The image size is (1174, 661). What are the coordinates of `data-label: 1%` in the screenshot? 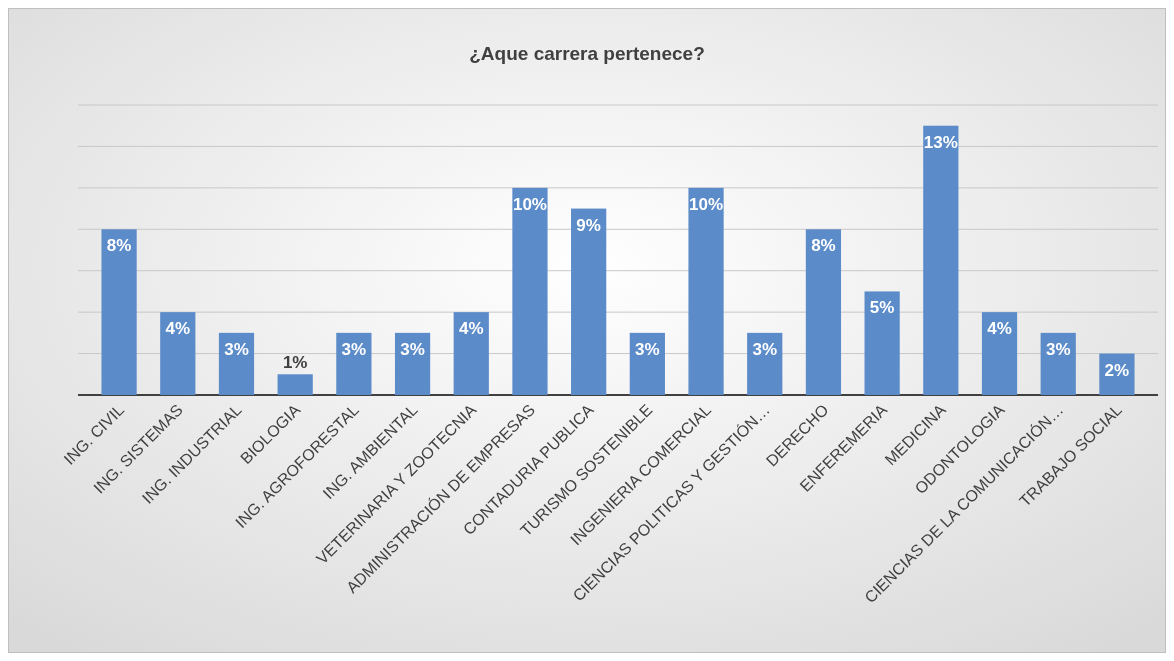 It's located at (295, 363).